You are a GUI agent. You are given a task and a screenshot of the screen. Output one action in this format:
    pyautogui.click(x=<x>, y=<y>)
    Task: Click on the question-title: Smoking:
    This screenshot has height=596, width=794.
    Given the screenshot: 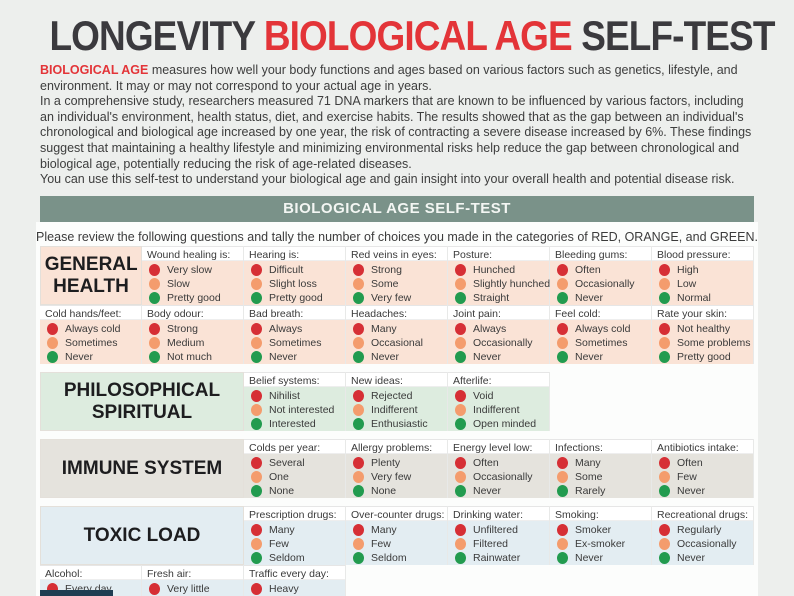 What is the action you would take?
    pyautogui.click(x=600, y=513)
    